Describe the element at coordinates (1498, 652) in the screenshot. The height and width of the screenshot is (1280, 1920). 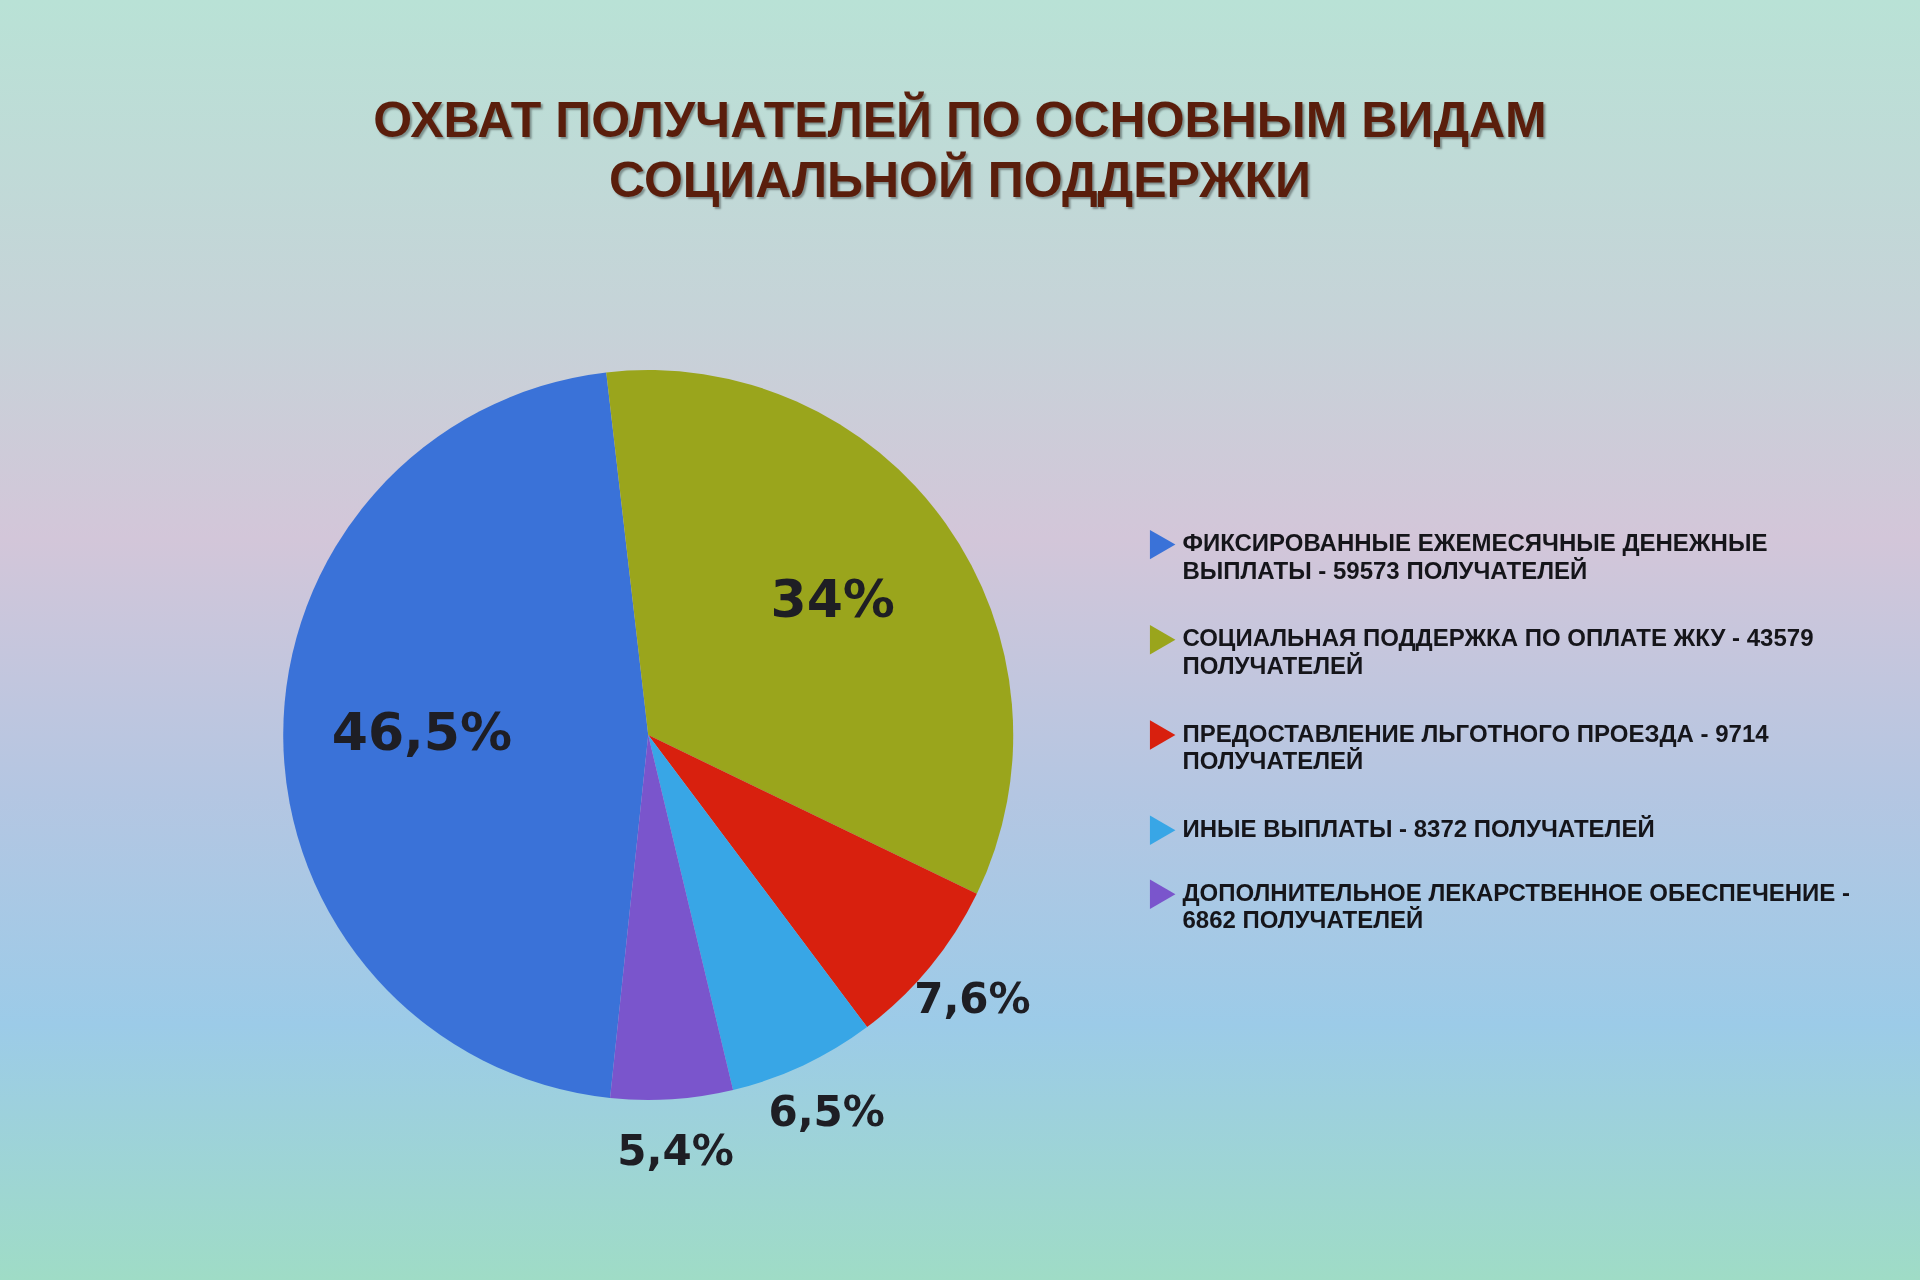
I see `legend-label: СОЦИАЛЬНАЯ ПОДДЕРЖКА ПО ОПЛАТЕ ЖКУ - 43579 ПОЛУЧАТЕЛЕЙ` at that location.